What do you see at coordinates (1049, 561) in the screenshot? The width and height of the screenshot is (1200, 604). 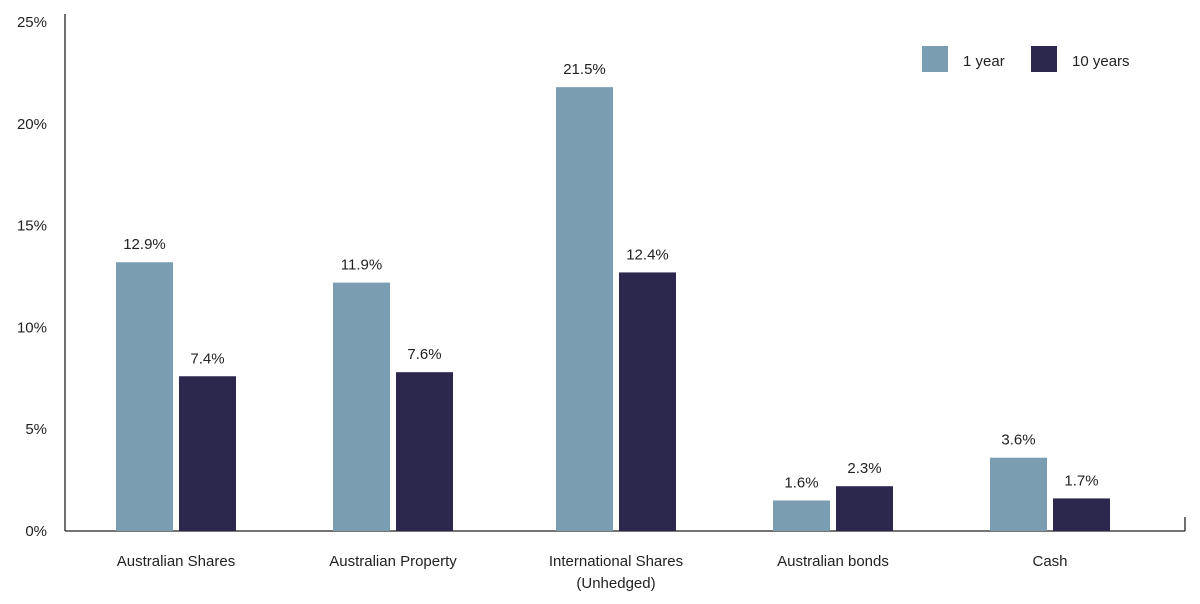 I see `x-tick-label: Cash` at bounding box center [1049, 561].